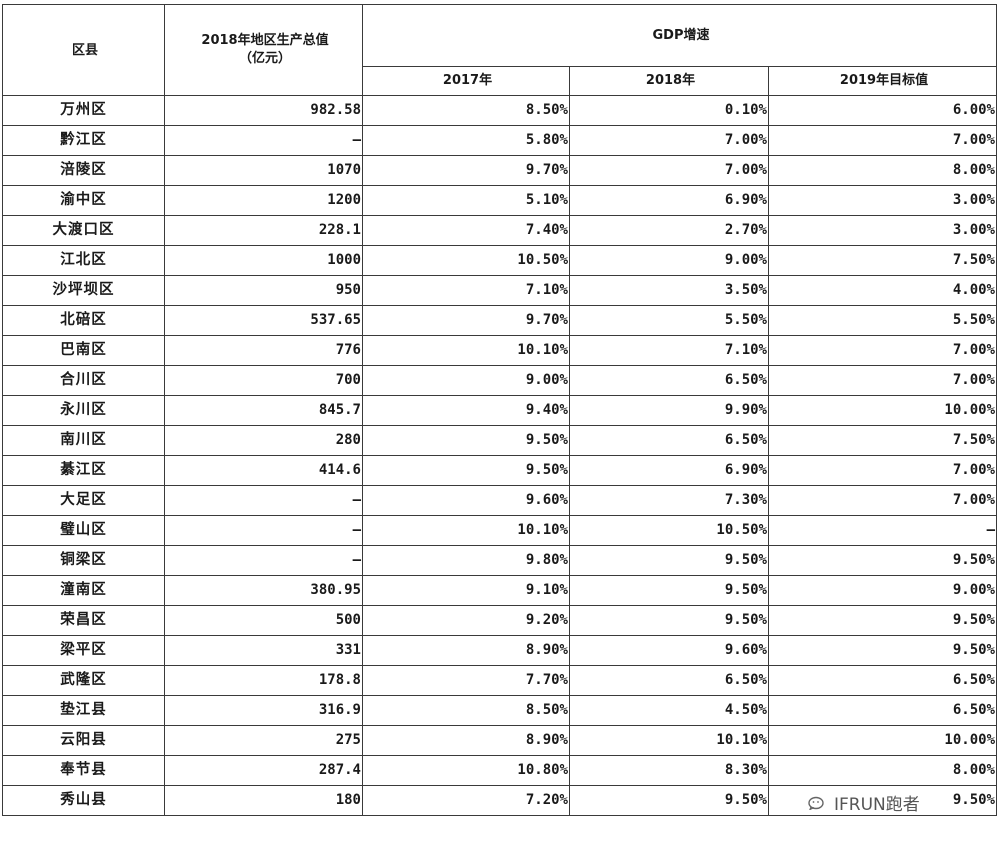 The image size is (1000, 847). Describe the element at coordinates (83, 410) in the screenshot. I see `cell-district: 永川区` at that location.